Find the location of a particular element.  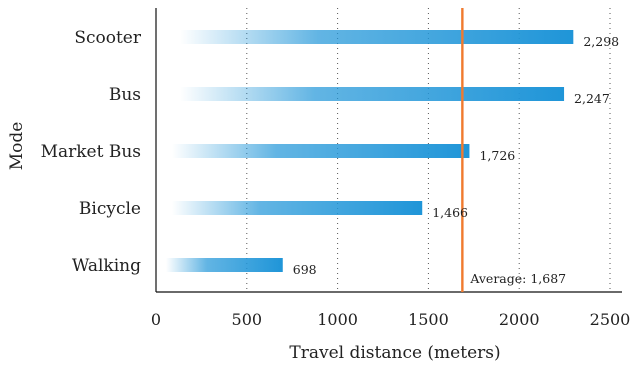

x-tick-label: 2000 is located at coordinates (519, 319).